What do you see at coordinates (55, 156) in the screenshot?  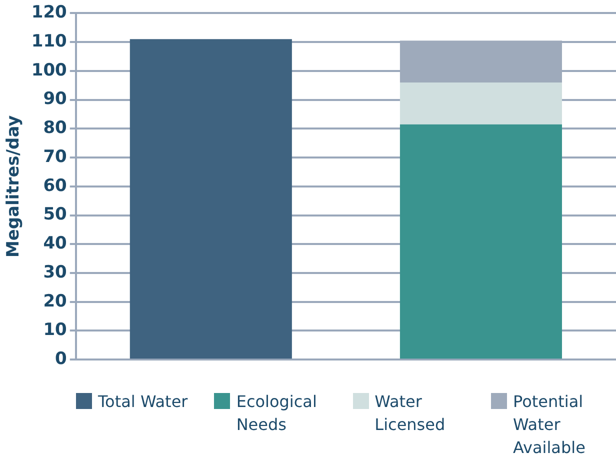 I see `y-tick-label: 70` at bounding box center [55, 156].